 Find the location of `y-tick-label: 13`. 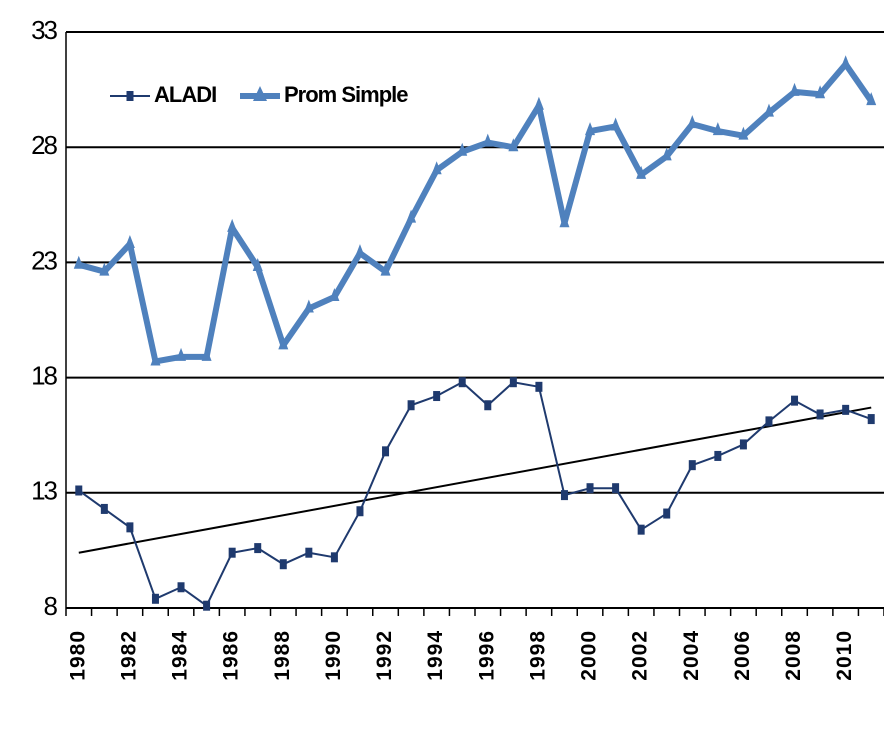

y-tick-label: 13 is located at coordinates (44, 491).